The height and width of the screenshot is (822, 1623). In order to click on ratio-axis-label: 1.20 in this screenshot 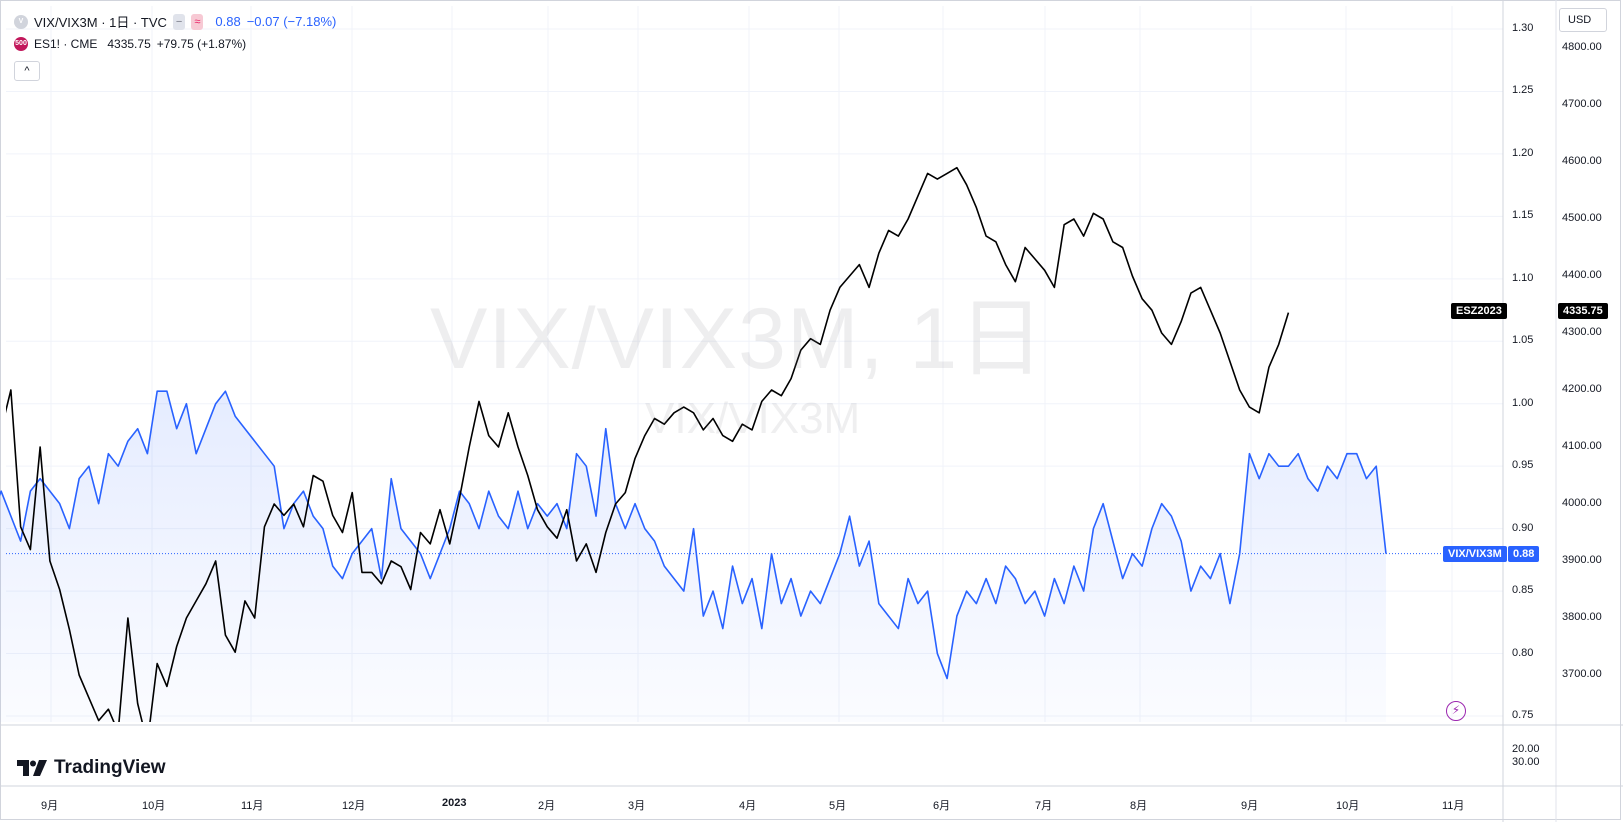, I will do `click(1523, 152)`.